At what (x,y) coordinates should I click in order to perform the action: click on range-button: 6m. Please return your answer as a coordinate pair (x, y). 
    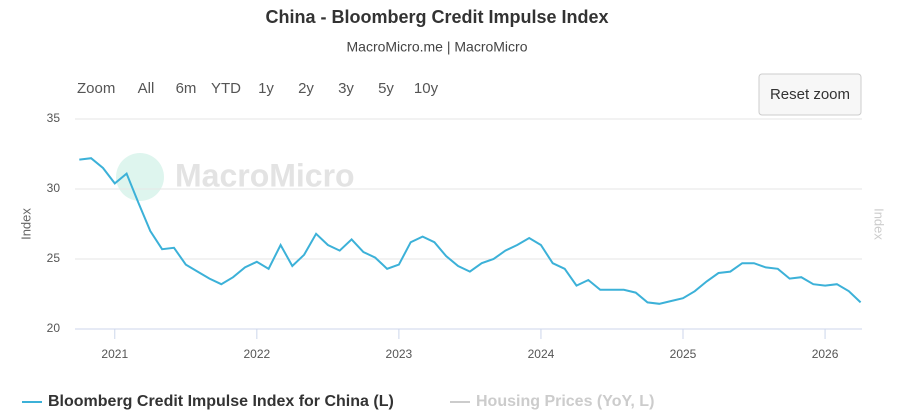
    Looking at the image, I should click on (186, 88).